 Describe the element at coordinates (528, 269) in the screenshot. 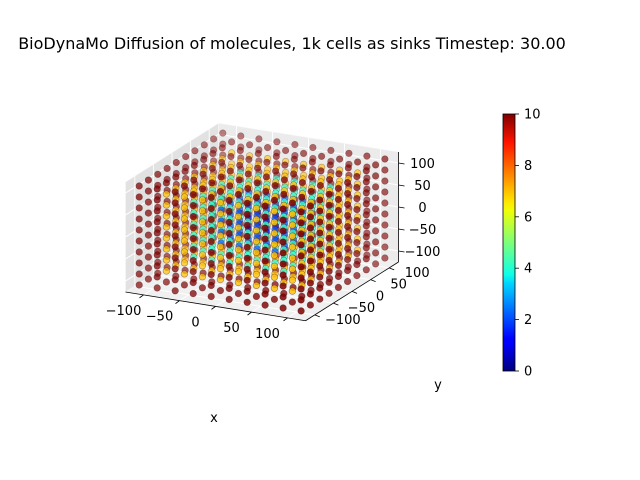

I see `colorbar-tick-label: 4` at that location.